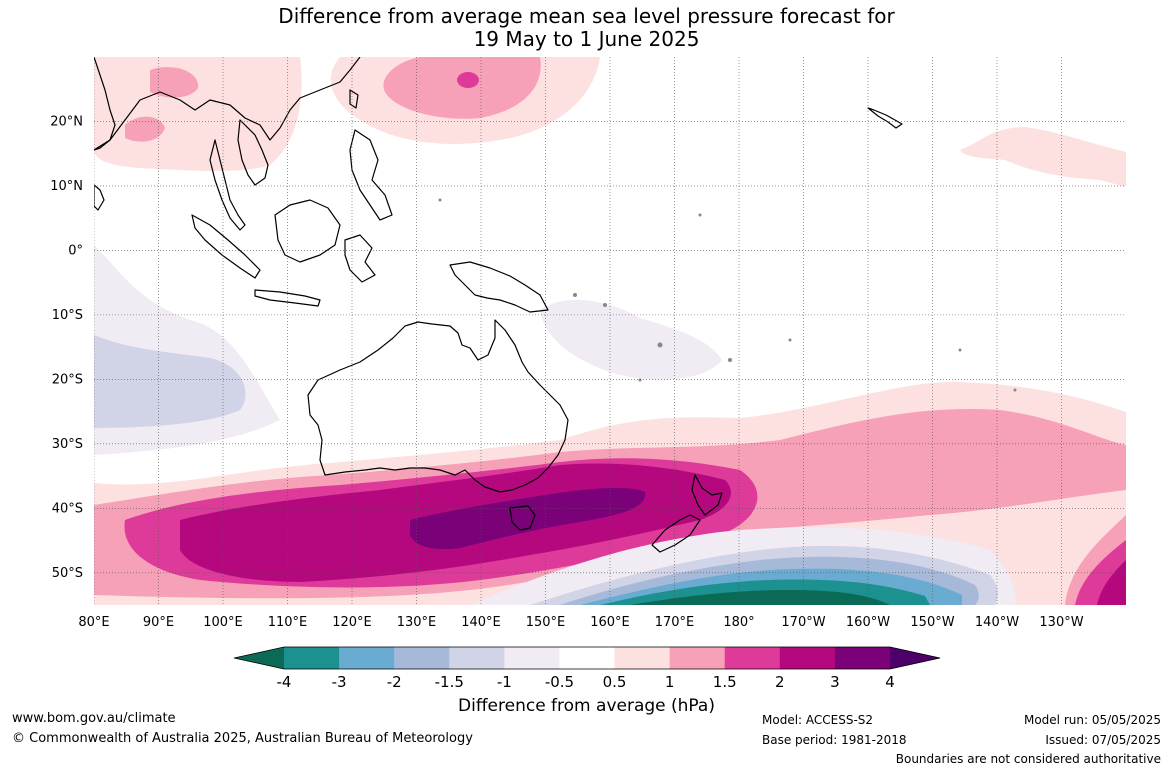 The image size is (1173, 770). Describe the element at coordinates (66, 186) in the screenshot. I see `latitude-label: 10°N` at that location.